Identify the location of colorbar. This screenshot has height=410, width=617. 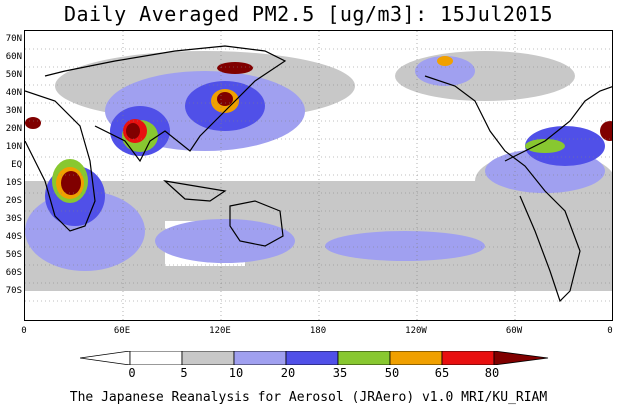
(314, 358).